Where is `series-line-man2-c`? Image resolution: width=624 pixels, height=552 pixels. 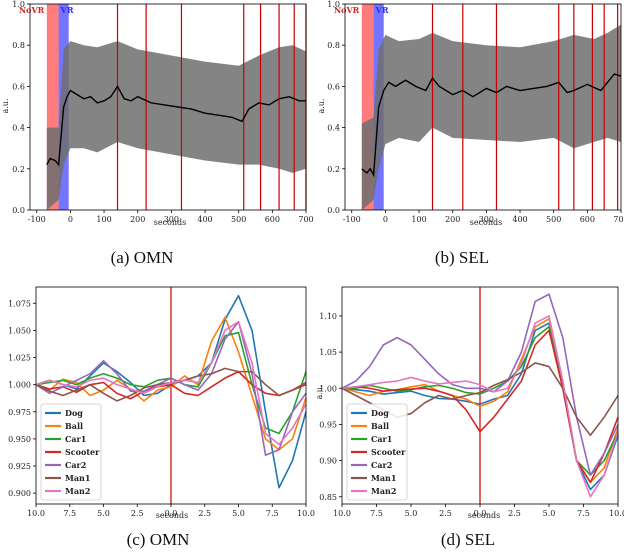 series-line-man2-c is located at coordinates (171, 383).